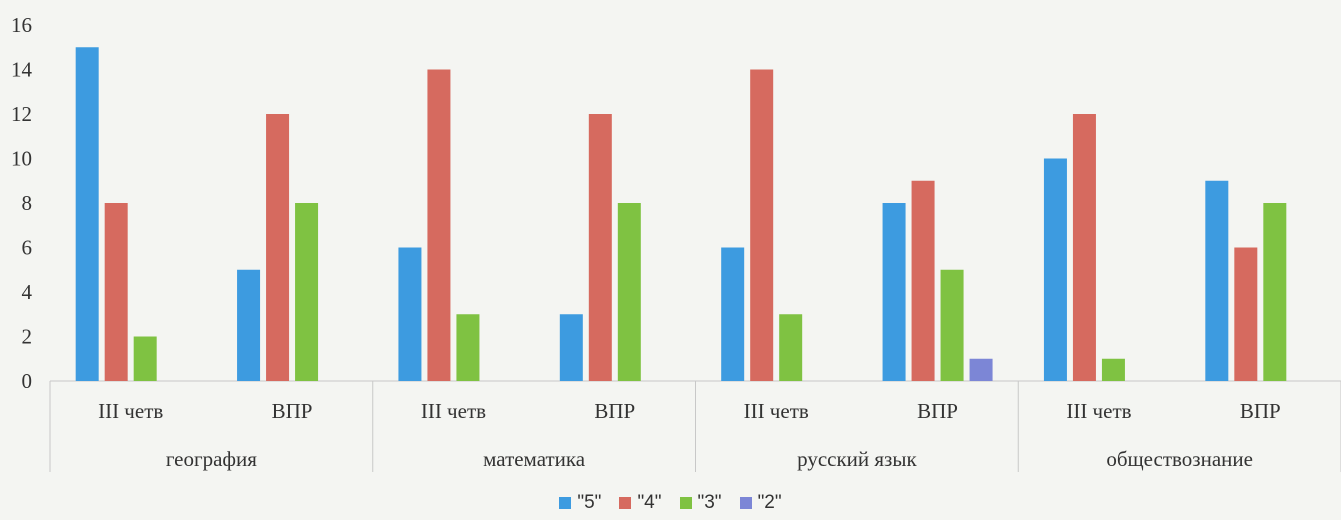 The image size is (1341, 520). Describe the element at coordinates (27, 337) in the screenshot. I see `y-tick-label: 2` at that location.